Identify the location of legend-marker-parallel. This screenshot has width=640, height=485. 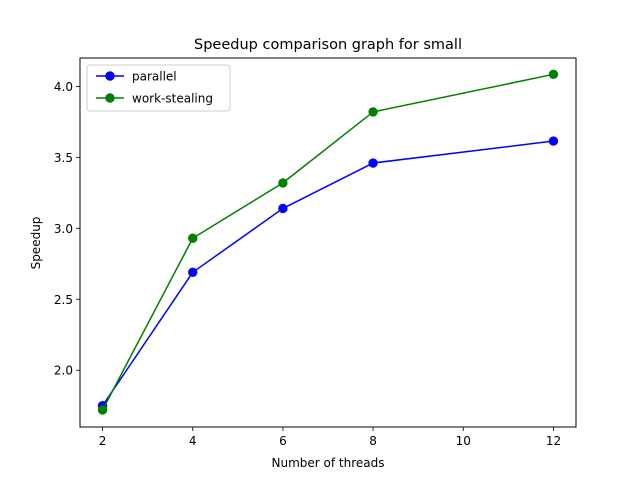
(110, 76).